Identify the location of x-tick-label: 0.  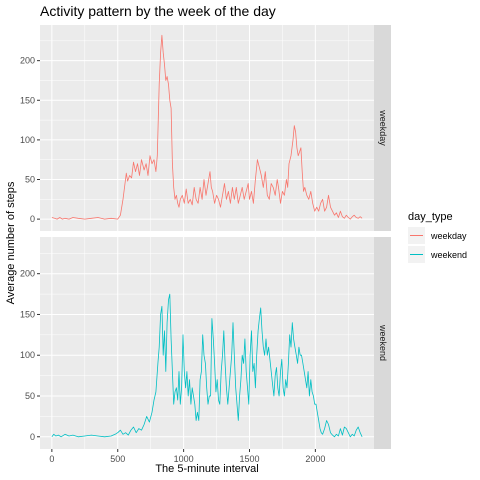
(51, 459).